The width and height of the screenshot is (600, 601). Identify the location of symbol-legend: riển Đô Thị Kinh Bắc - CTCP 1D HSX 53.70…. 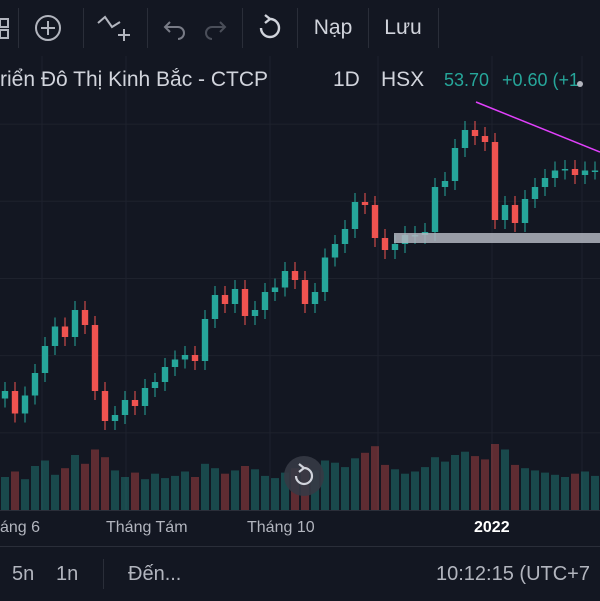
(300, 83).